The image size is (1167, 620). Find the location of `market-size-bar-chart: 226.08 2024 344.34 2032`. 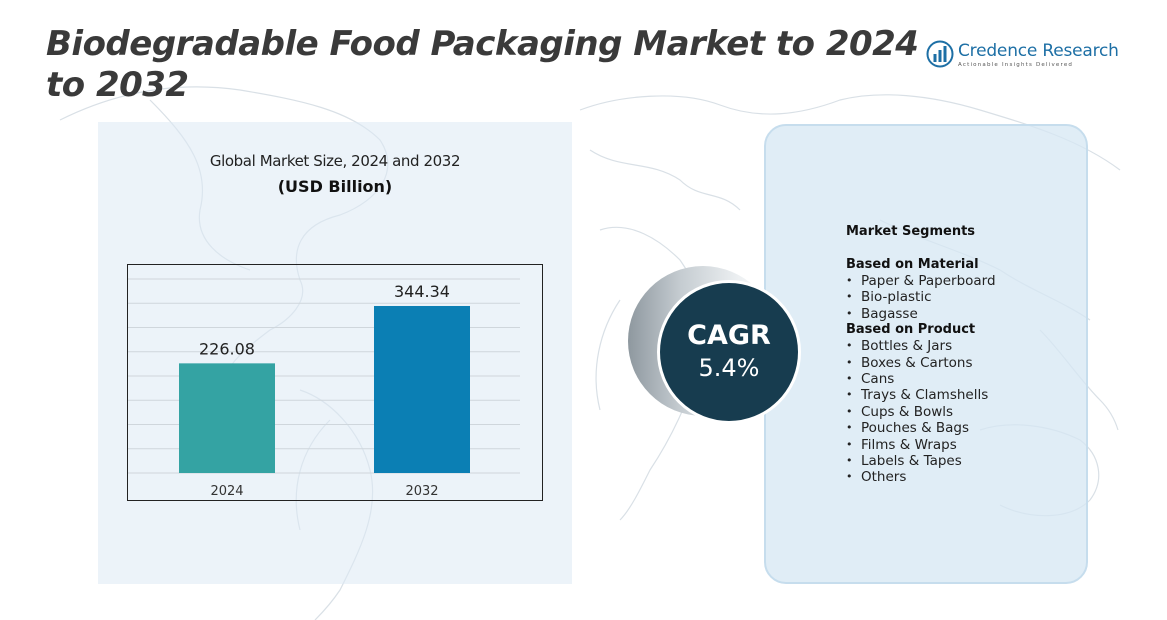

market-size-bar-chart: 226.08 2024 344.34 2032 is located at coordinates (335, 382).